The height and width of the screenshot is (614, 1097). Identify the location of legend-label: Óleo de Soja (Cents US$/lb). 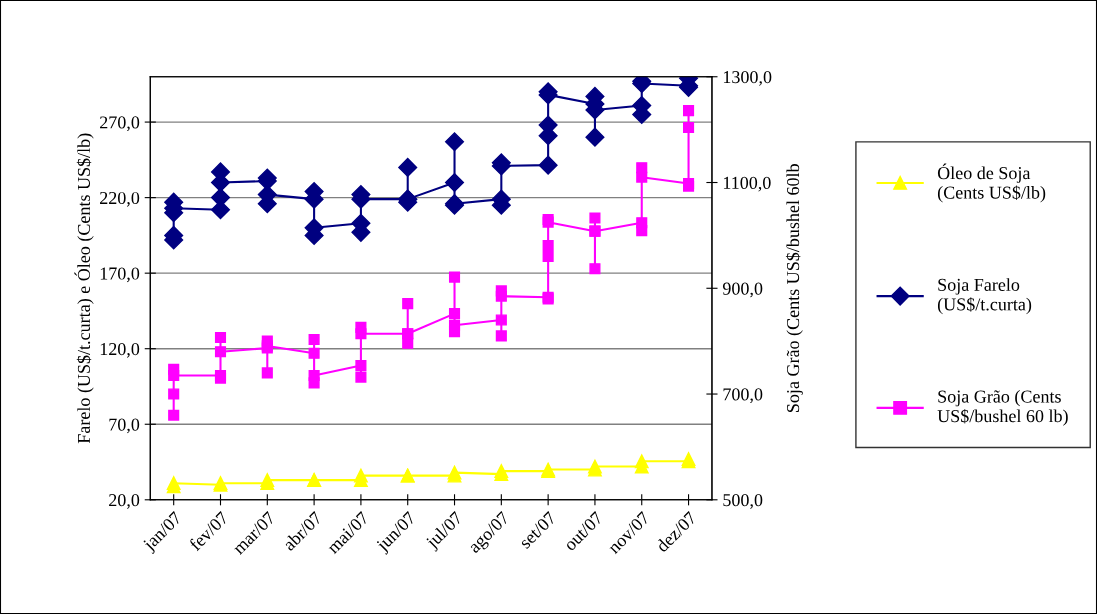
(991, 183).